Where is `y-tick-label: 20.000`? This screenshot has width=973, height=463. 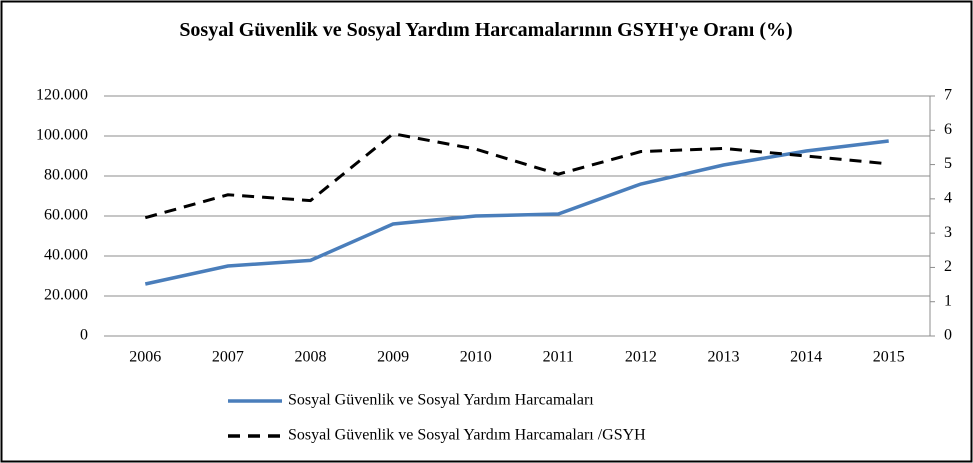 y-tick-label: 20.000 is located at coordinates (66, 295).